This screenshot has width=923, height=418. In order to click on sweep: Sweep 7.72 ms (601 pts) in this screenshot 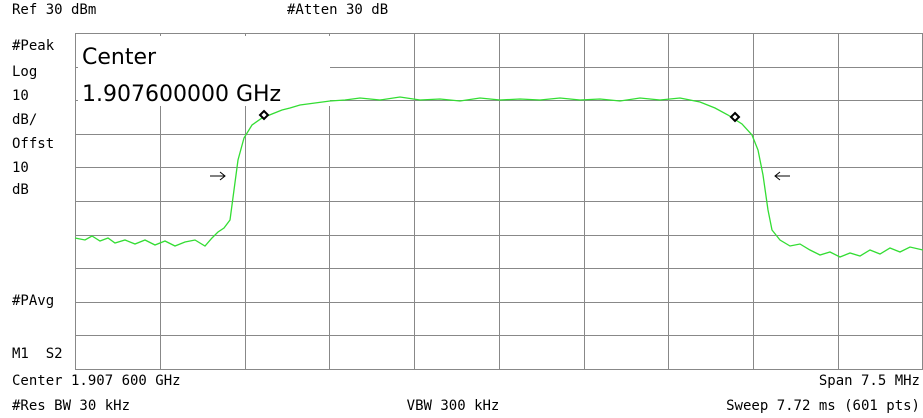, I will do `click(823, 406)`.